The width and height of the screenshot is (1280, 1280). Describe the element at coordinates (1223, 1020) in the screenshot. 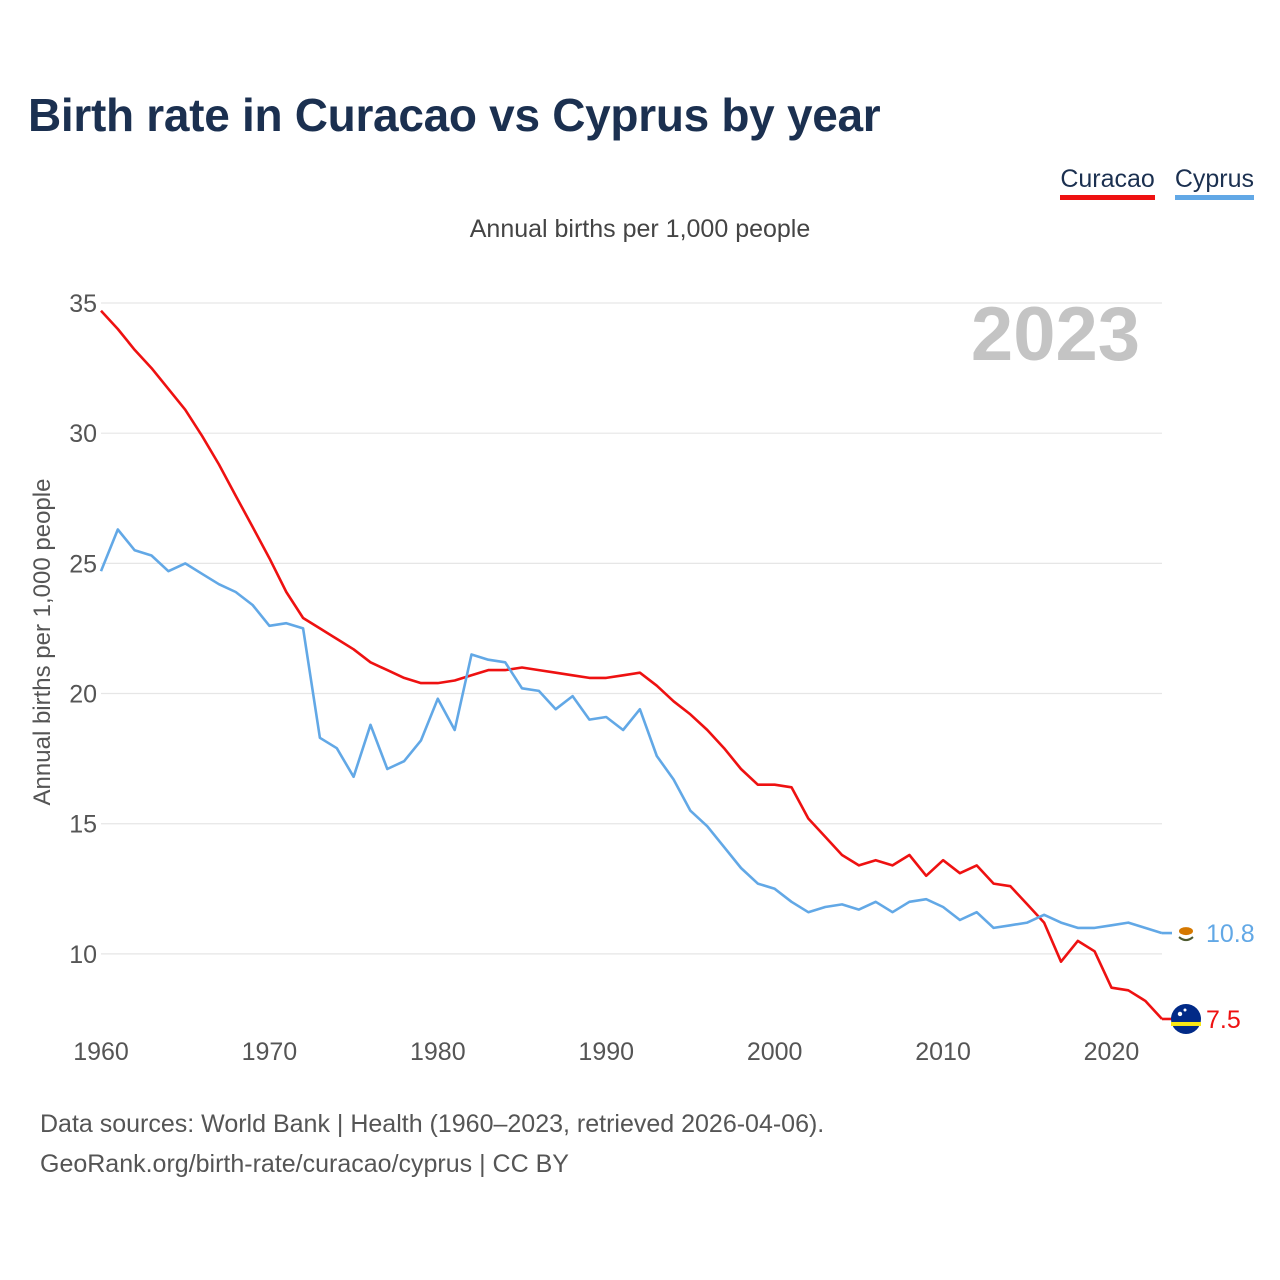

I see `series-end-label-curacao: 7.5` at that location.